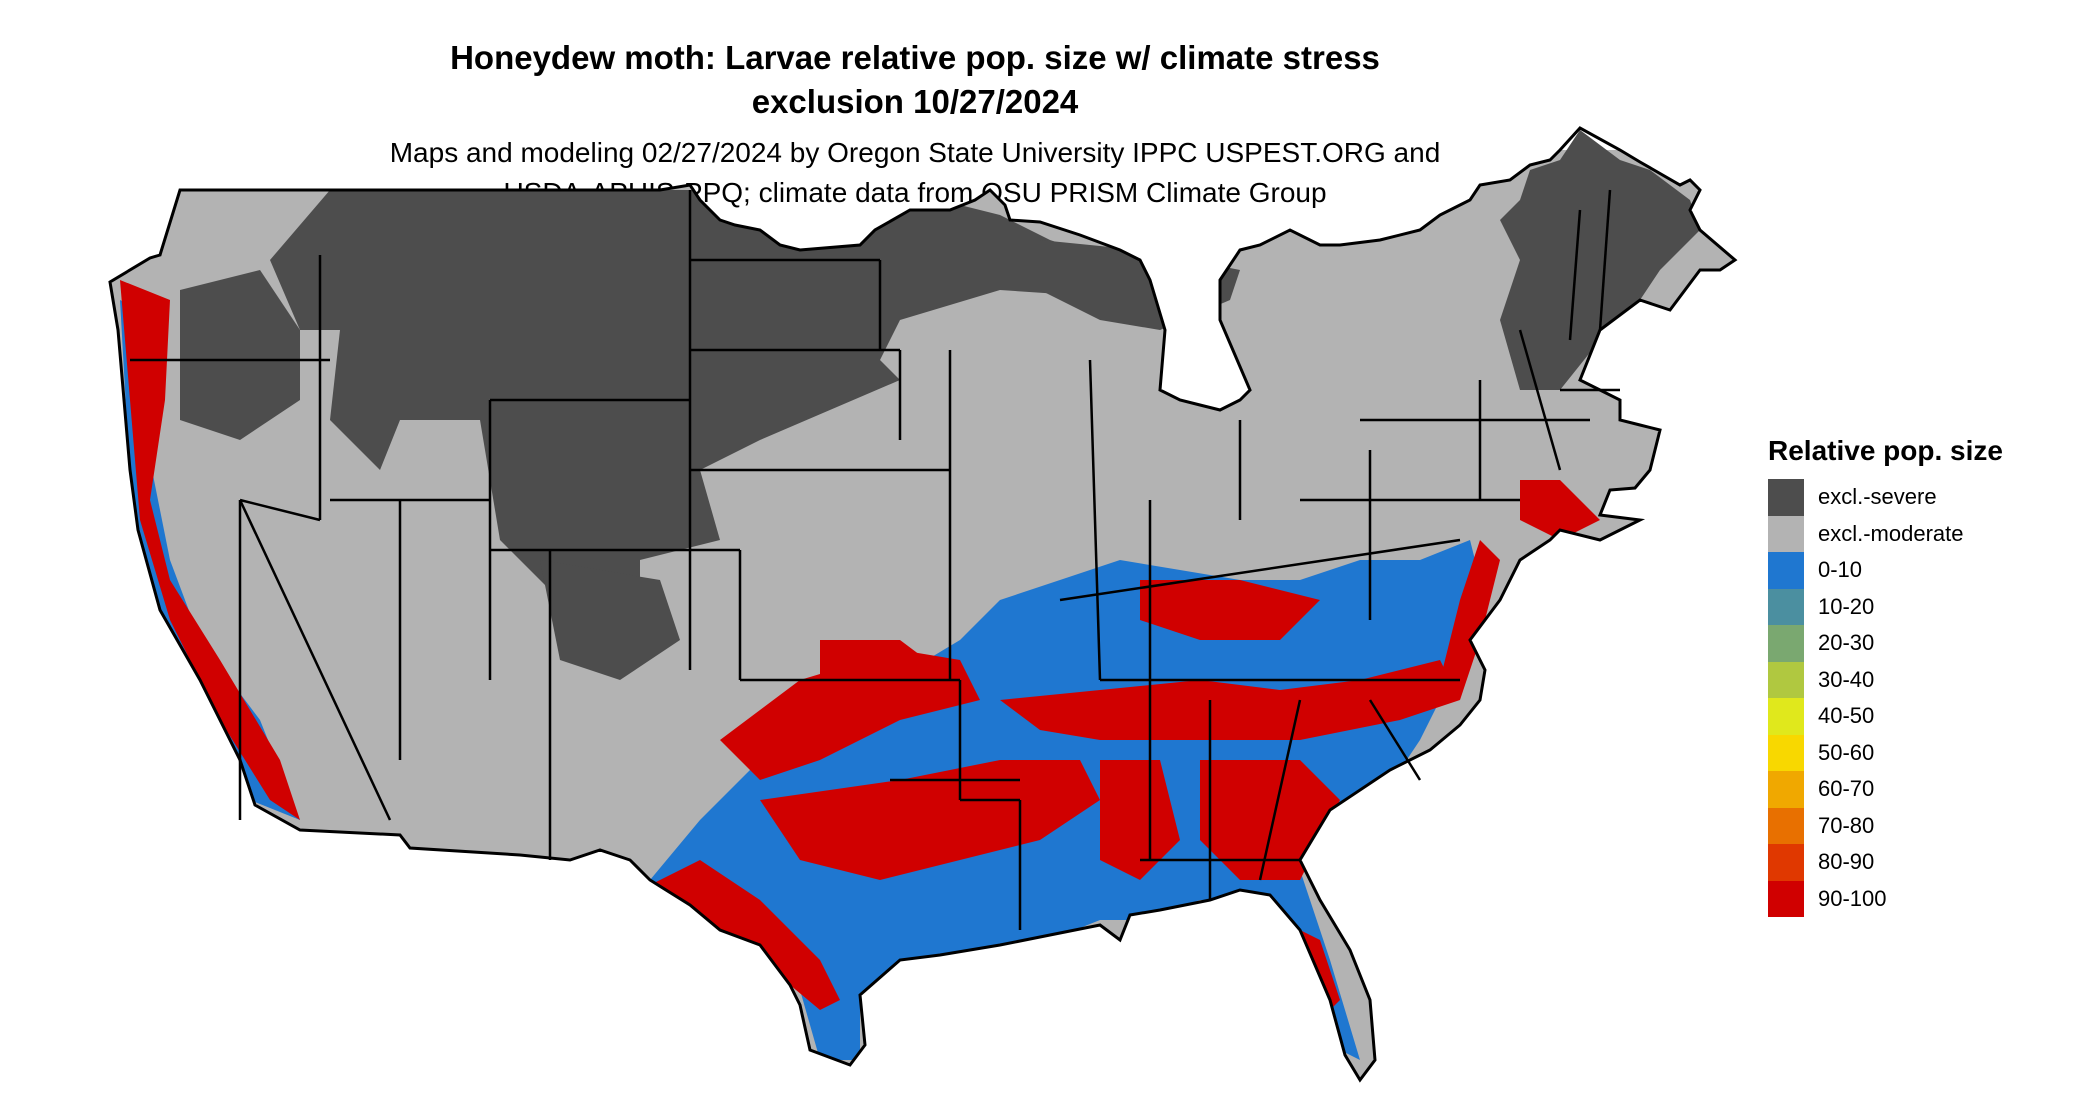  I want to click on title-line-2: exclusion 10/27/2024, so click(915, 101).